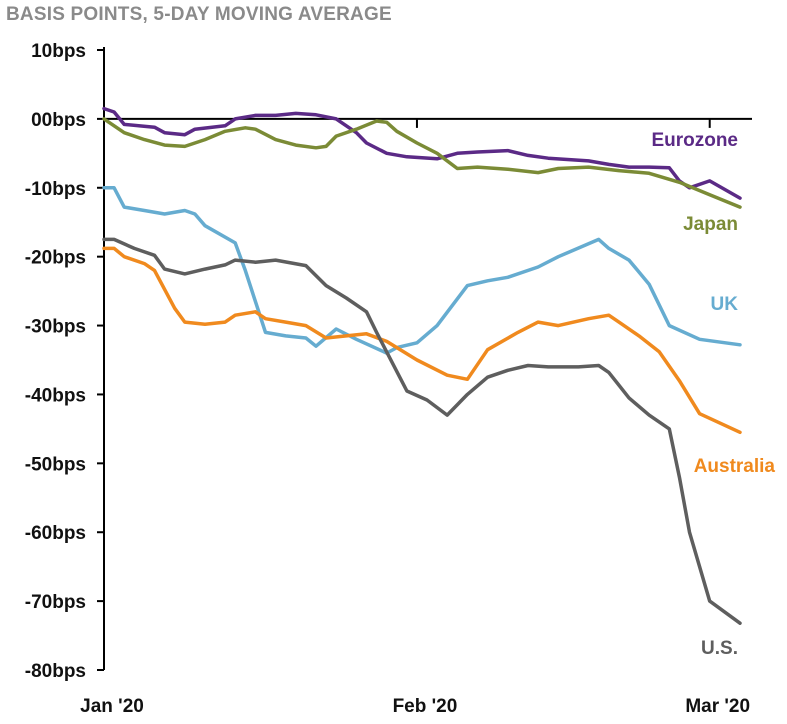  Describe the element at coordinates (55, 533) in the screenshot. I see `y-tick-label: -60bps` at that location.